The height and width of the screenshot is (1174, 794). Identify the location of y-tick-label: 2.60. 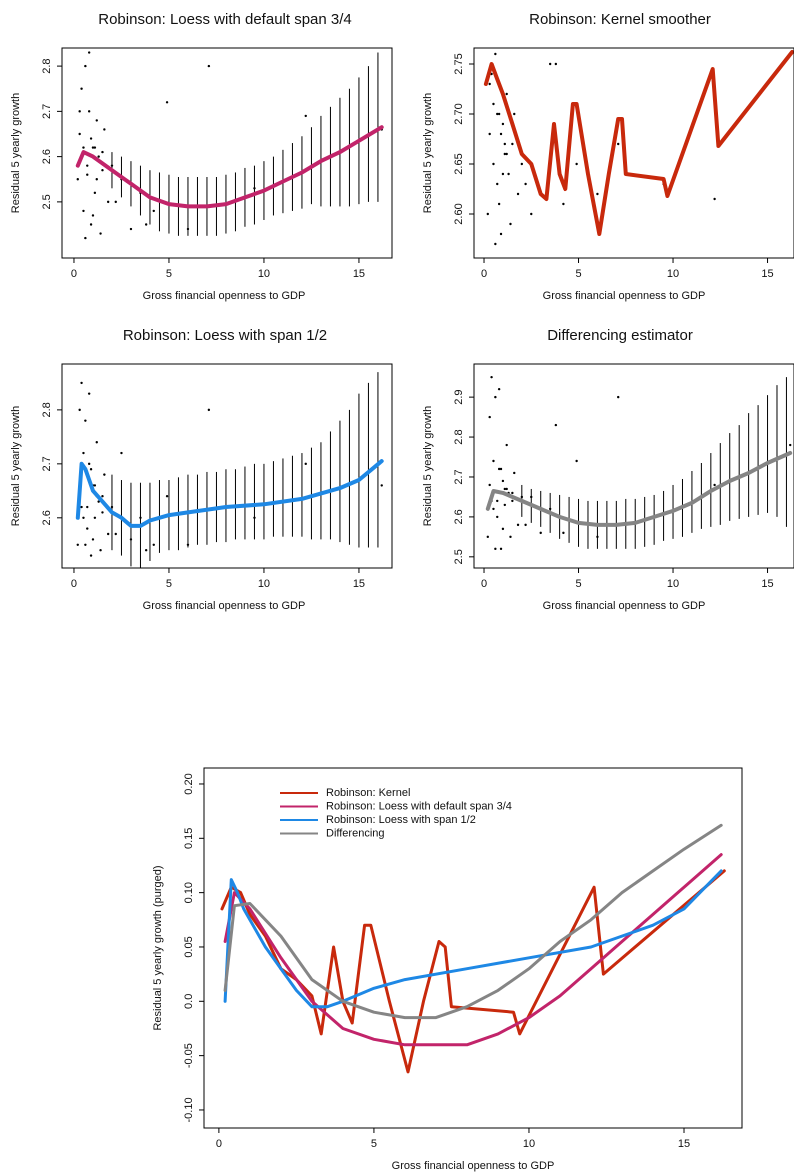
(459, 213).